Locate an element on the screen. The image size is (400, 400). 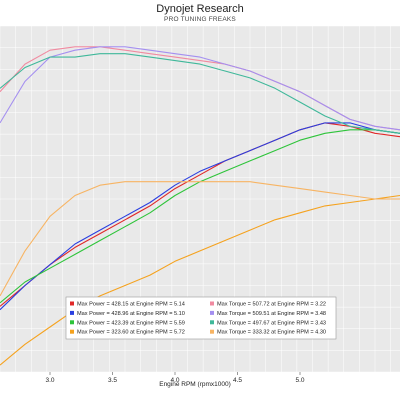
legend-entry-teal: Max Torque = 497.67 at Engine RPM = 3.43 is located at coordinates (271, 323).